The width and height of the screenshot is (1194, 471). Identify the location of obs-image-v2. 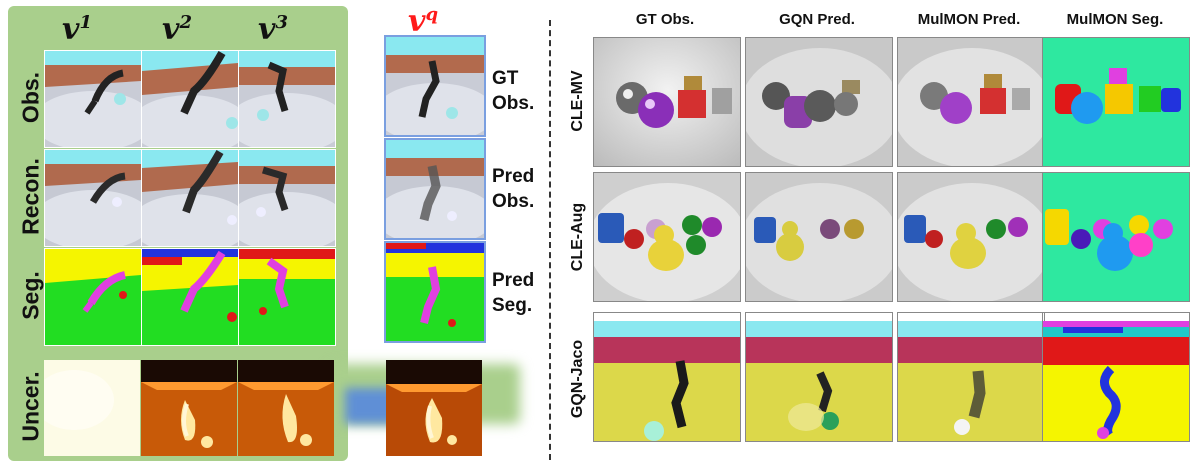
(190, 99).